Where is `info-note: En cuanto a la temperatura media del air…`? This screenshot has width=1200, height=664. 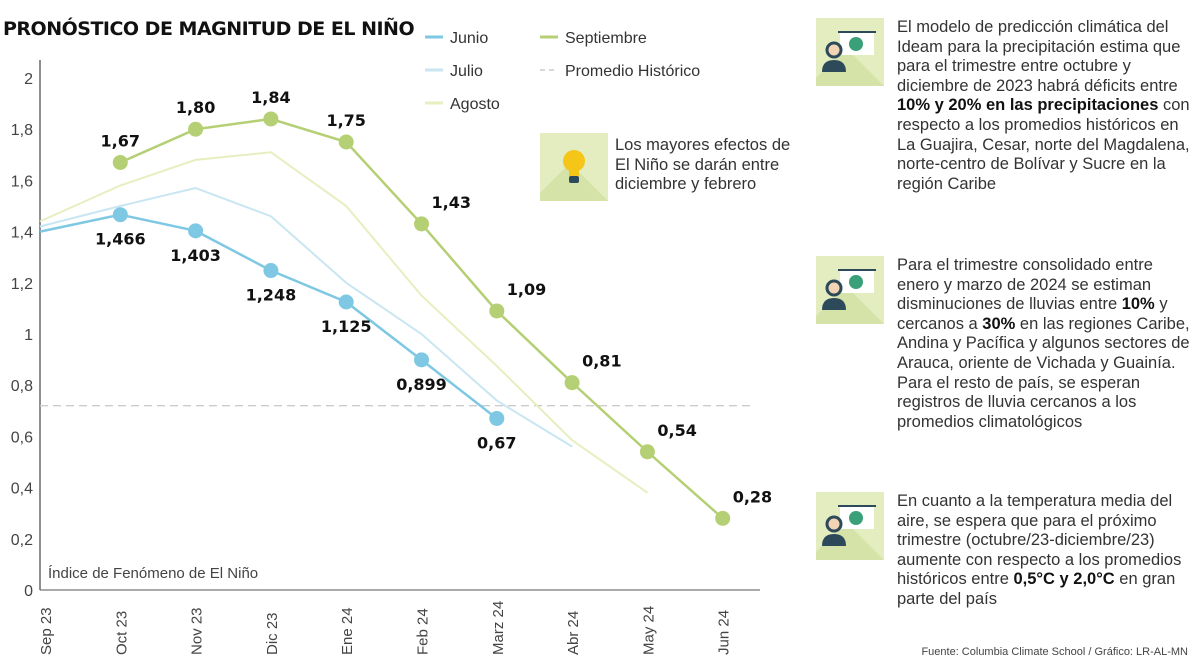
info-note: En cuanto a la temperatura media del air… is located at coordinates (1047, 551).